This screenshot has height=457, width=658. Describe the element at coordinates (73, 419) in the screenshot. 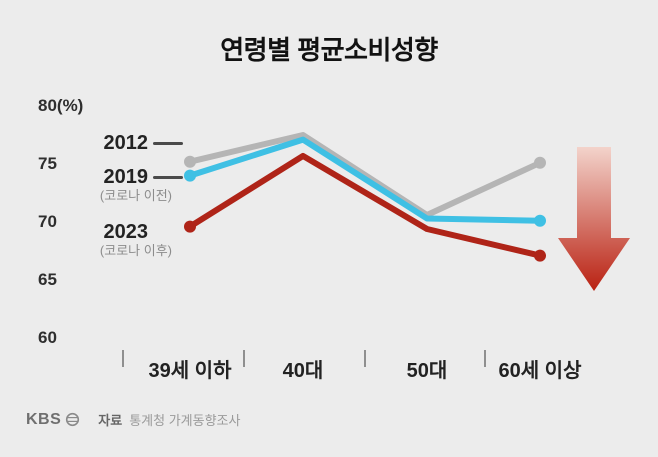

I see `globe-icon` at that location.